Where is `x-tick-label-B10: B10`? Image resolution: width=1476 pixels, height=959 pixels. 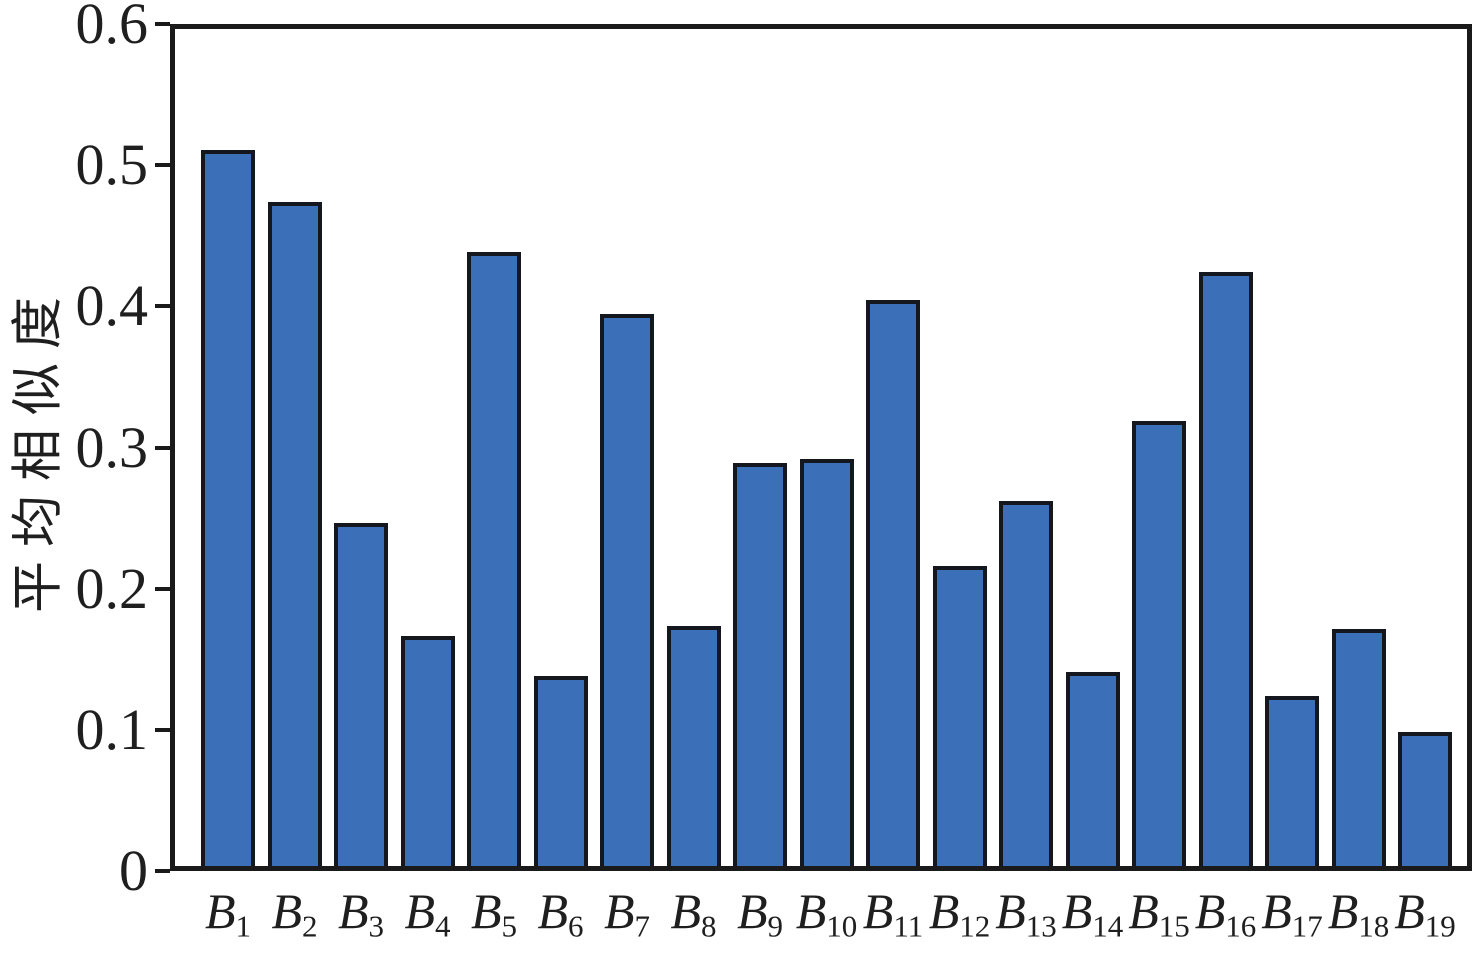 x-tick-label-B10: B10 is located at coordinates (826, 913).